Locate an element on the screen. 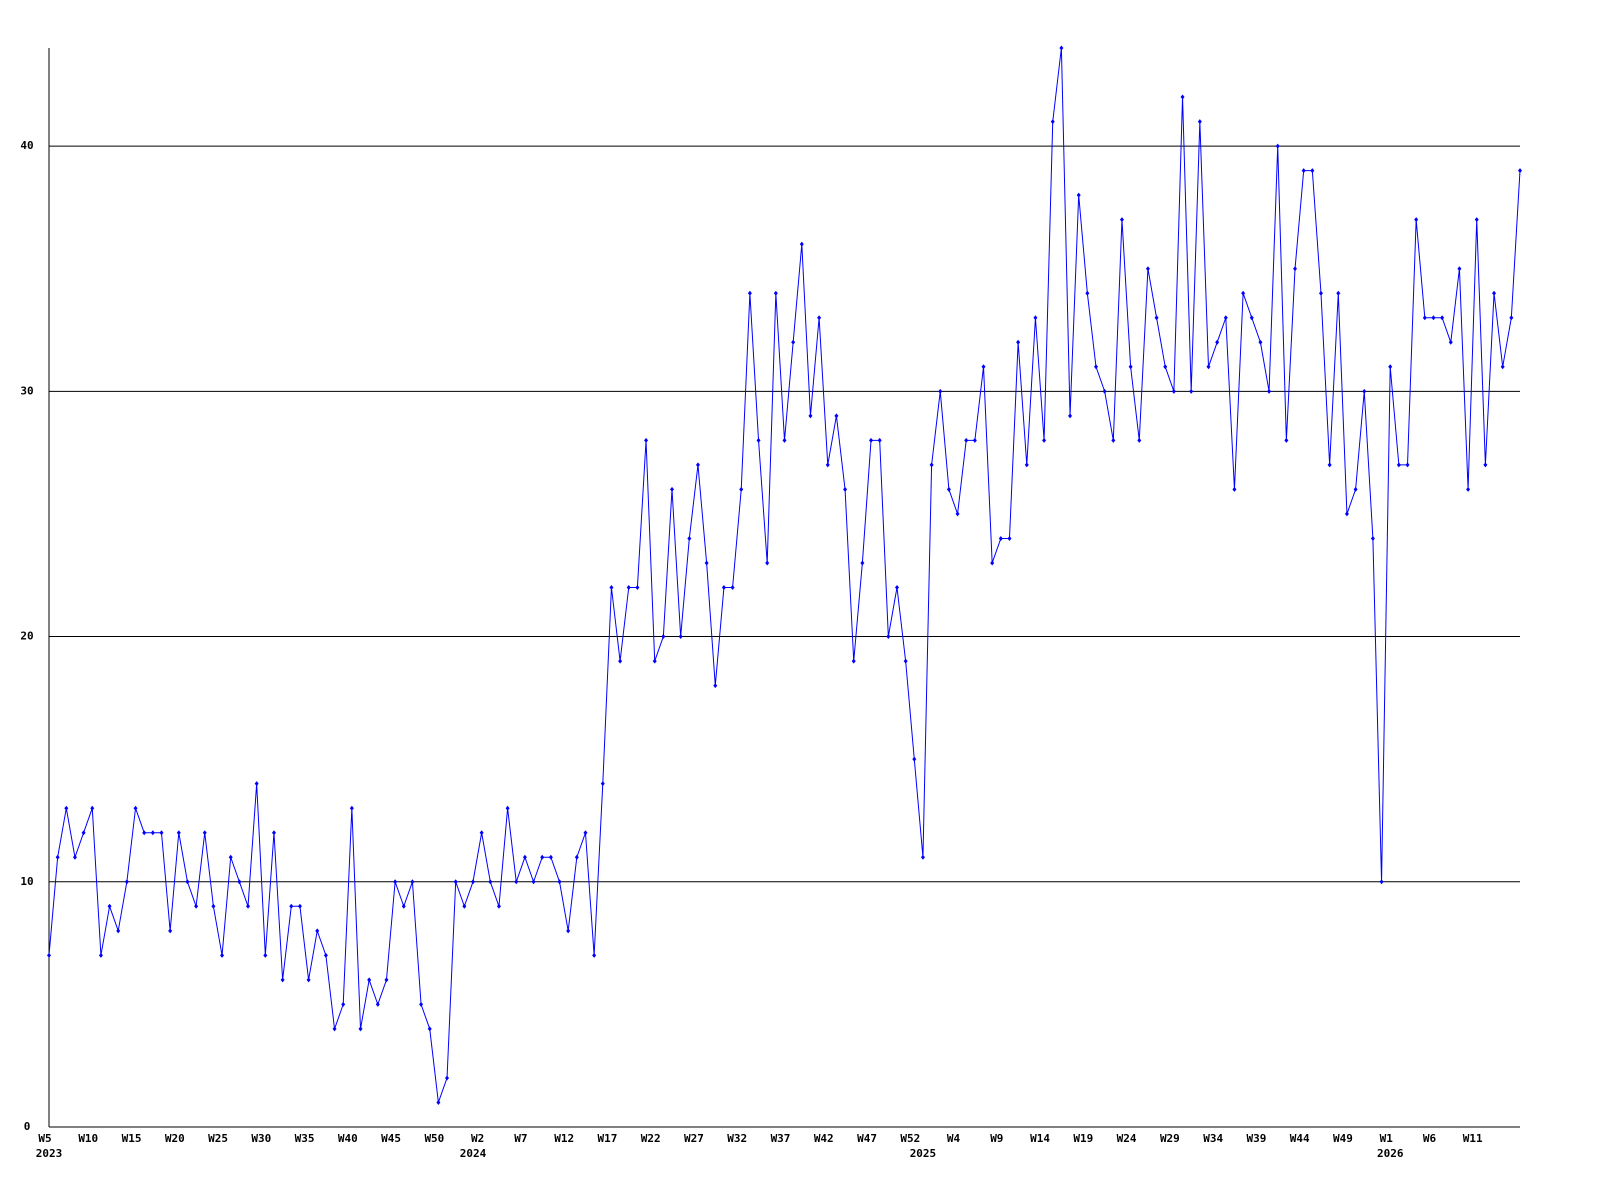 The width and height of the screenshot is (1600, 1200). x-tick-label: W2 is located at coordinates (477, 1138).